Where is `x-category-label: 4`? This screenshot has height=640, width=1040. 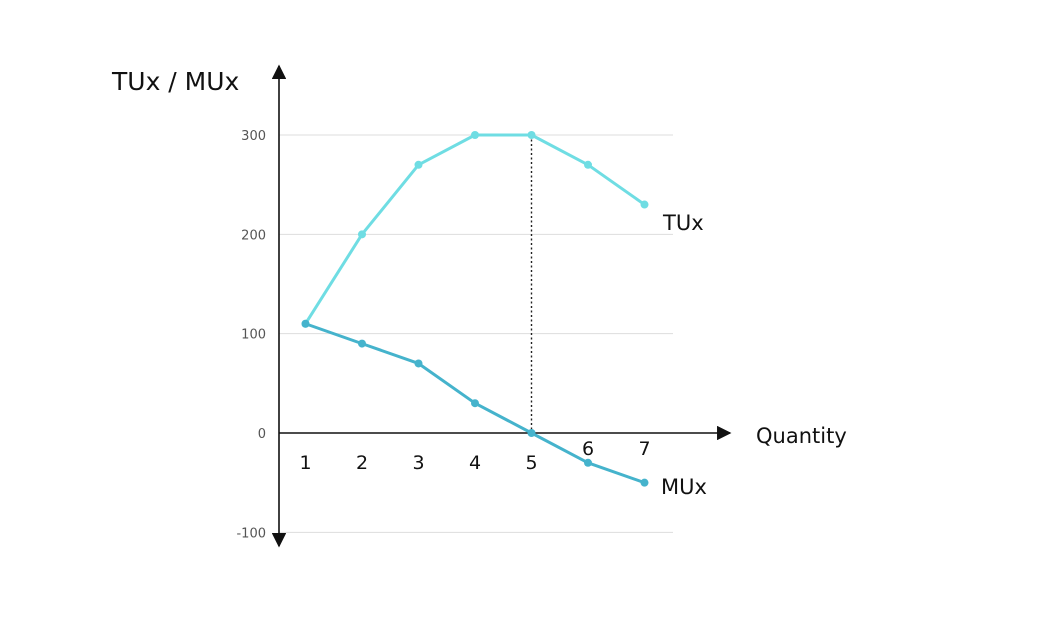
x-category-label: 4 is located at coordinates (475, 463).